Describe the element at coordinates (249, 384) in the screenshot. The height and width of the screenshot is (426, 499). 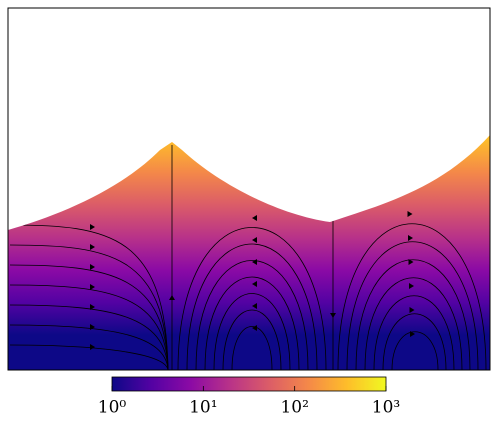
I see `colorbar` at that location.